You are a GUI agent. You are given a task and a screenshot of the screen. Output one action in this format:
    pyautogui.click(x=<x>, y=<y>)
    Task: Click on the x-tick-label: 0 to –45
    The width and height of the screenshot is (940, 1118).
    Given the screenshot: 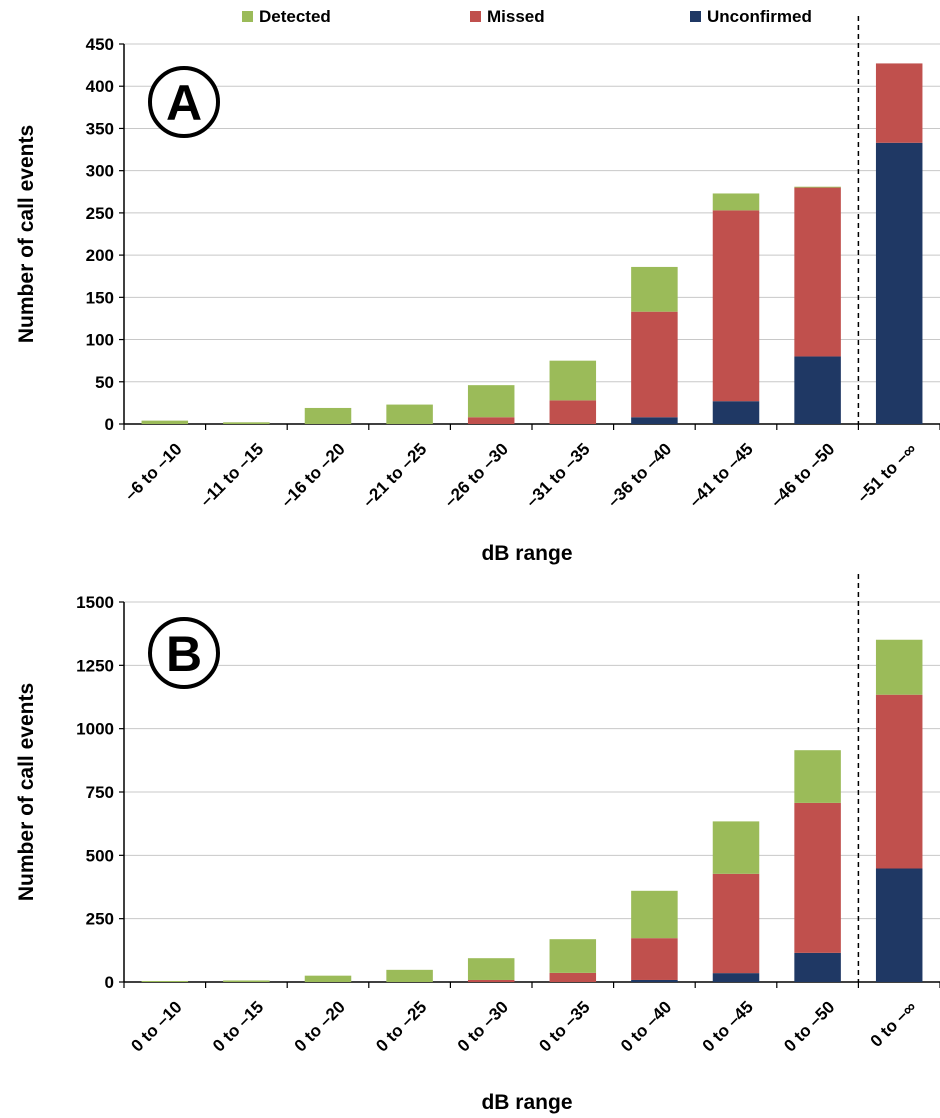 What is the action you would take?
    pyautogui.click(x=728, y=1026)
    